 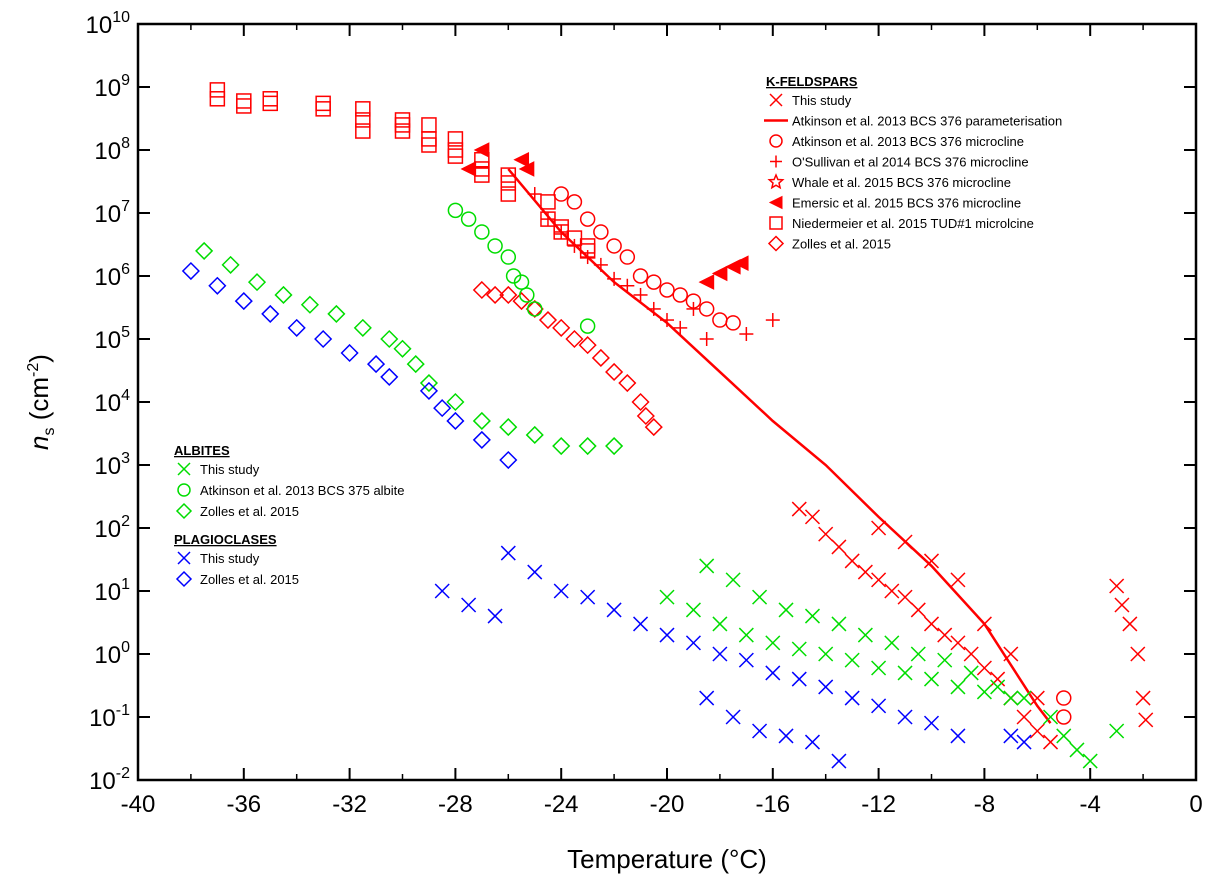 I want to click on y-tick-exp: 10, so click(x=121, y=17).